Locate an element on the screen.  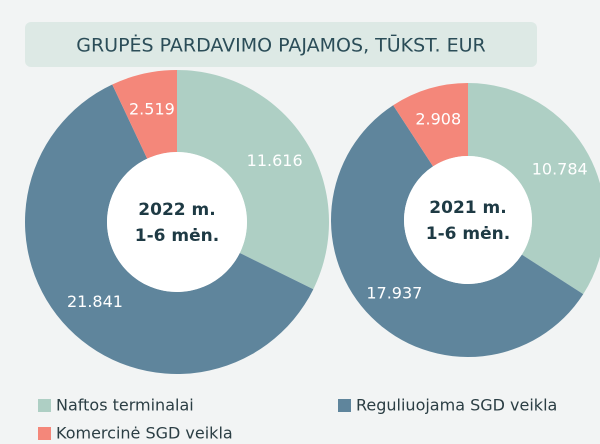
center-label: 2022 m. is located at coordinates (176, 210).